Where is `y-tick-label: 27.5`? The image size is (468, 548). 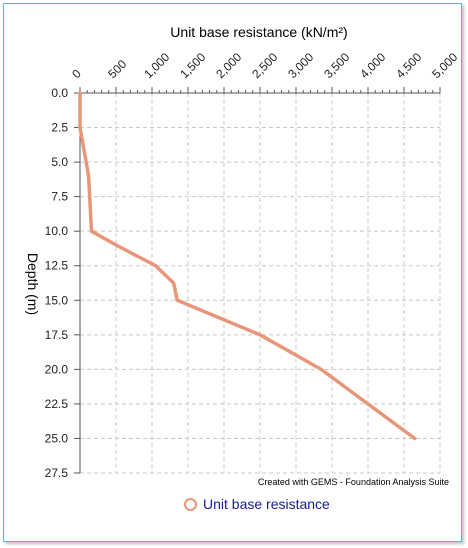
y-tick-label: 27.5 is located at coordinates (57, 473).